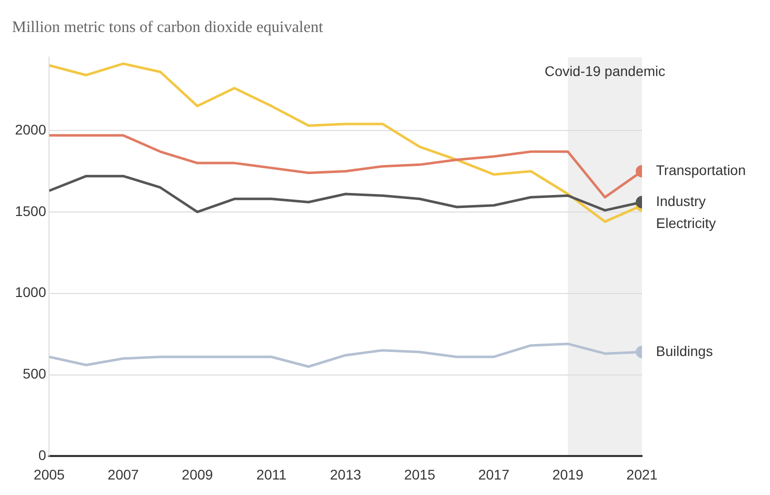  I want to click on x-tick-label: 2013, so click(346, 474).